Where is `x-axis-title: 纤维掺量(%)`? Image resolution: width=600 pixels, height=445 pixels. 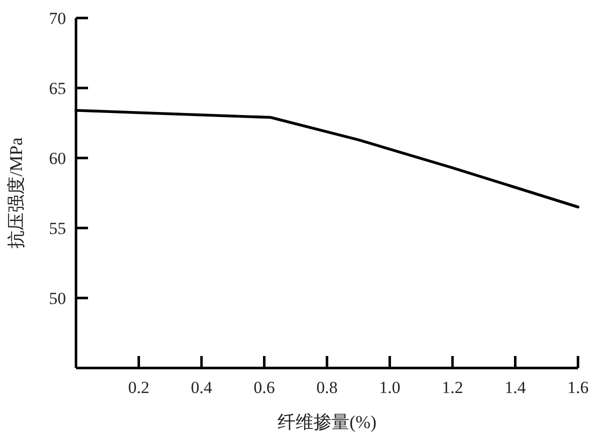 x-axis-title: 纤维掺量(%) is located at coordinates (327, 422).